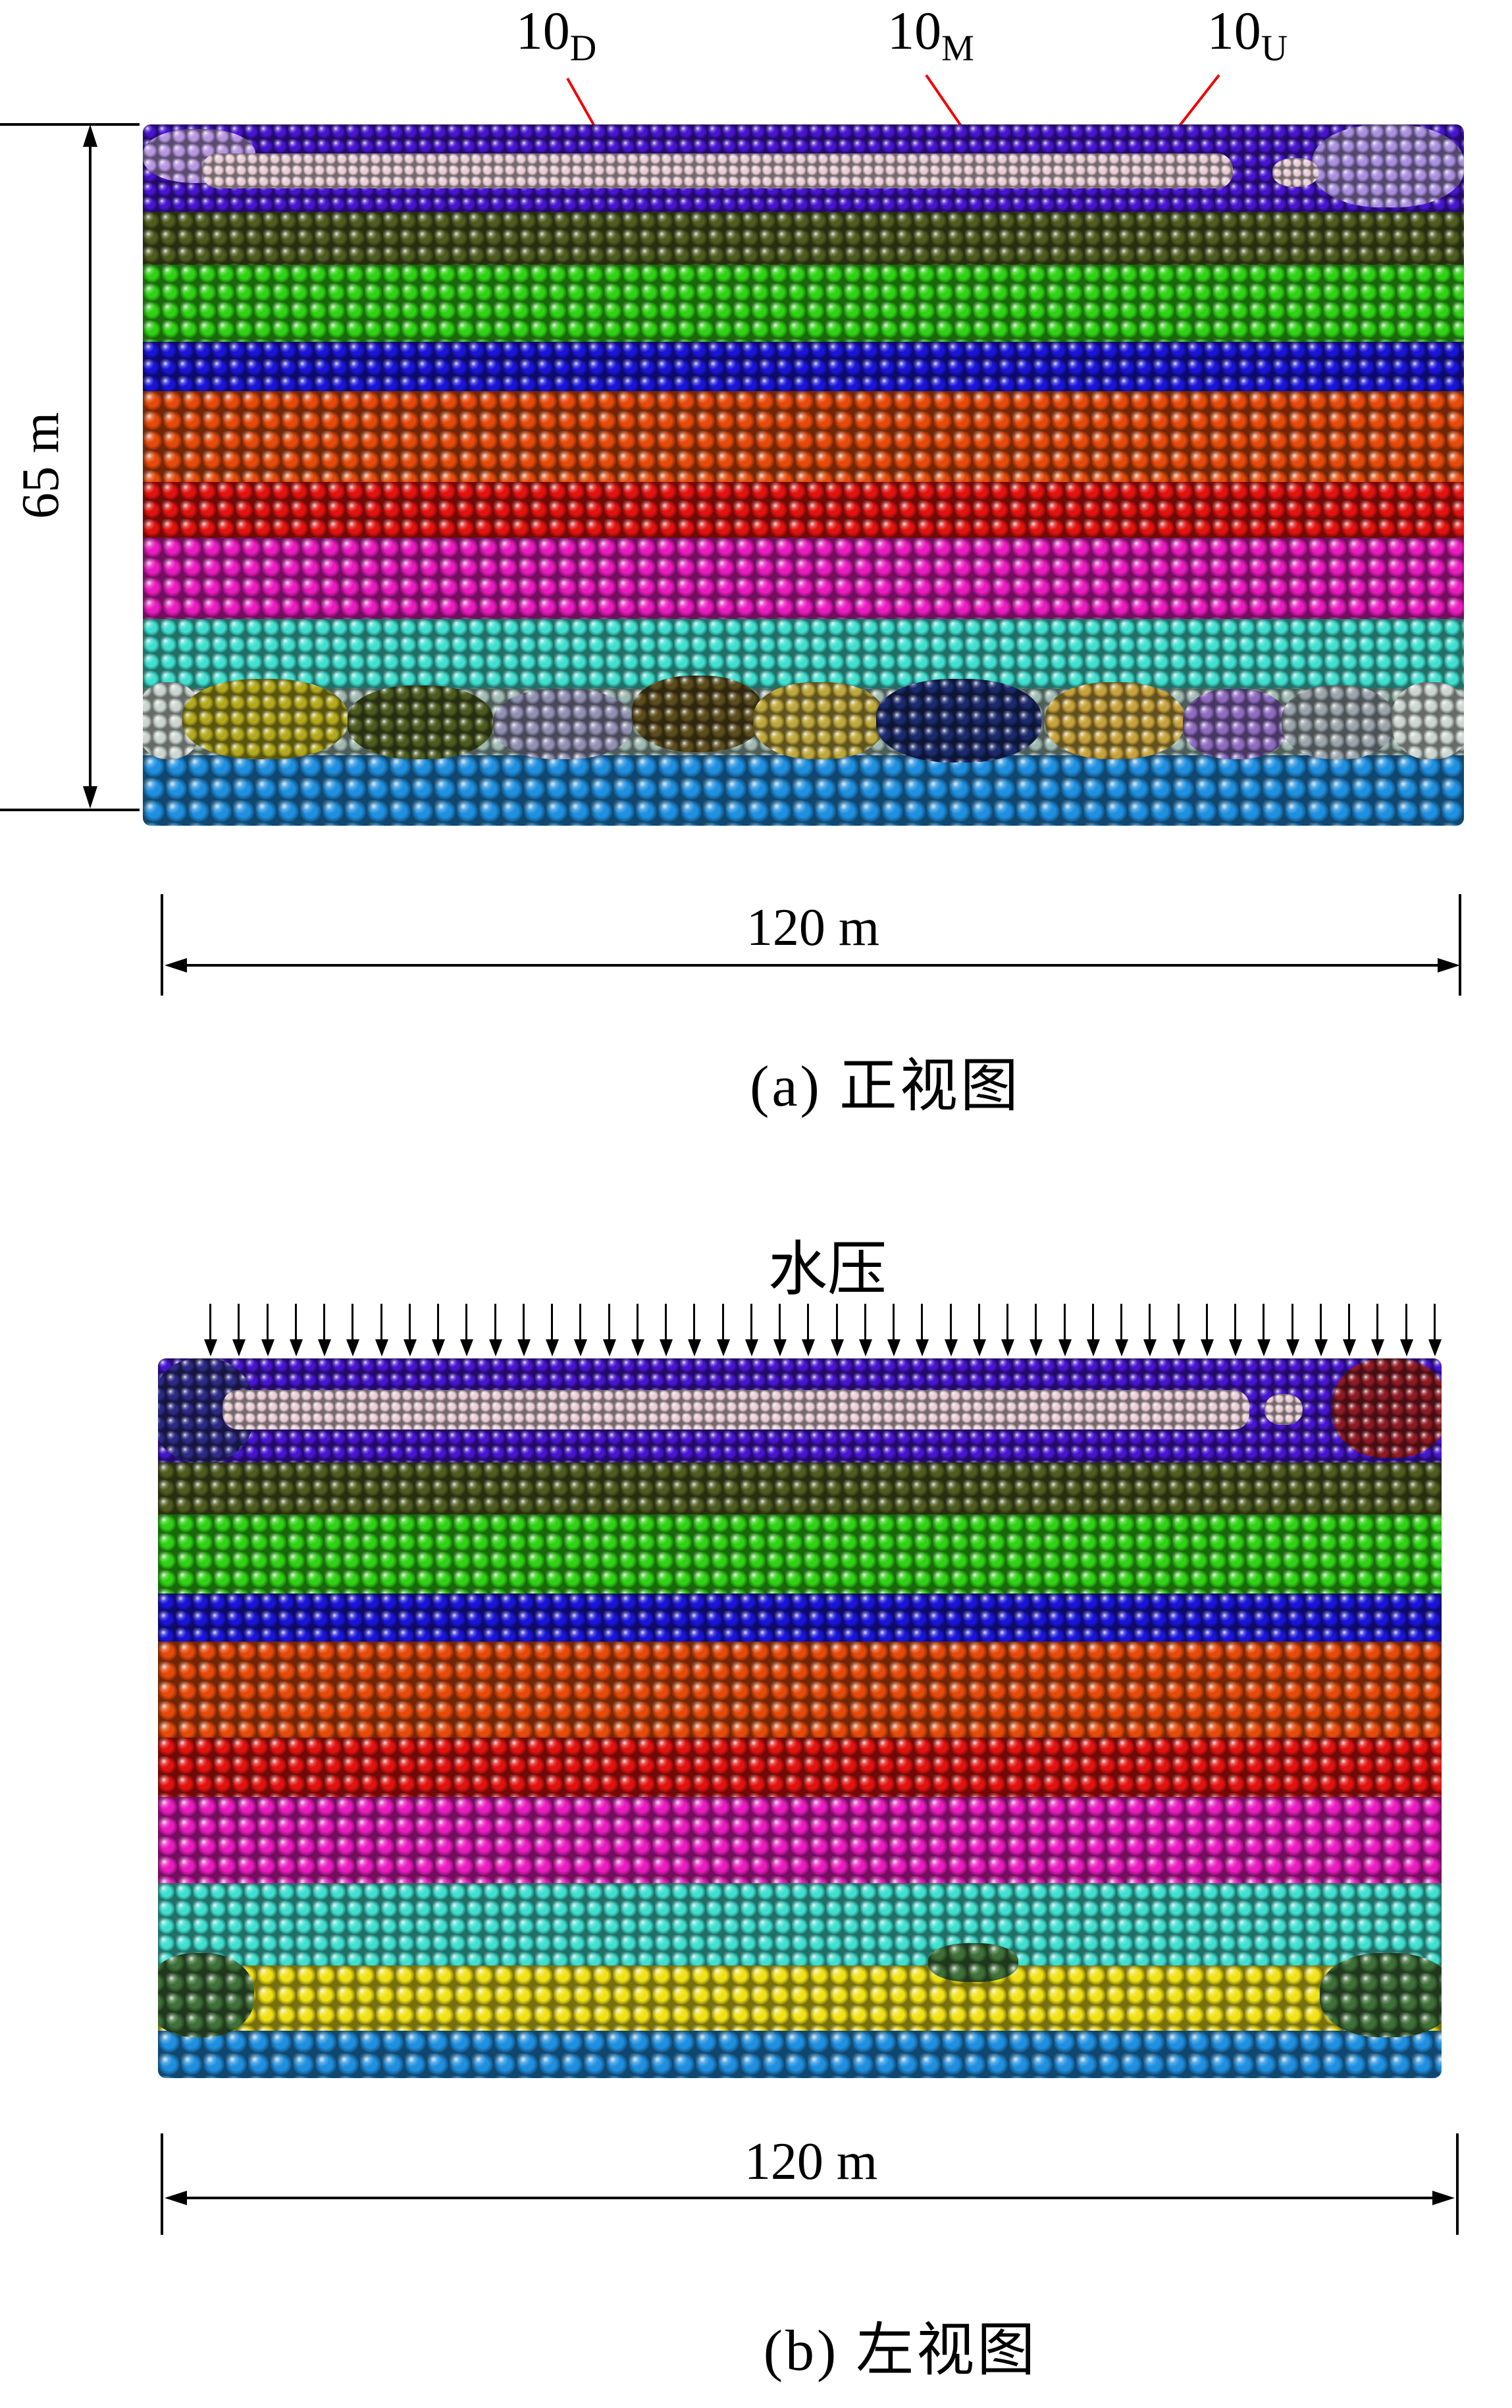  What do you see at coordinates (819, 720) in the screenshot?
I see `blob-khaki` at bounding box center [819, 720].